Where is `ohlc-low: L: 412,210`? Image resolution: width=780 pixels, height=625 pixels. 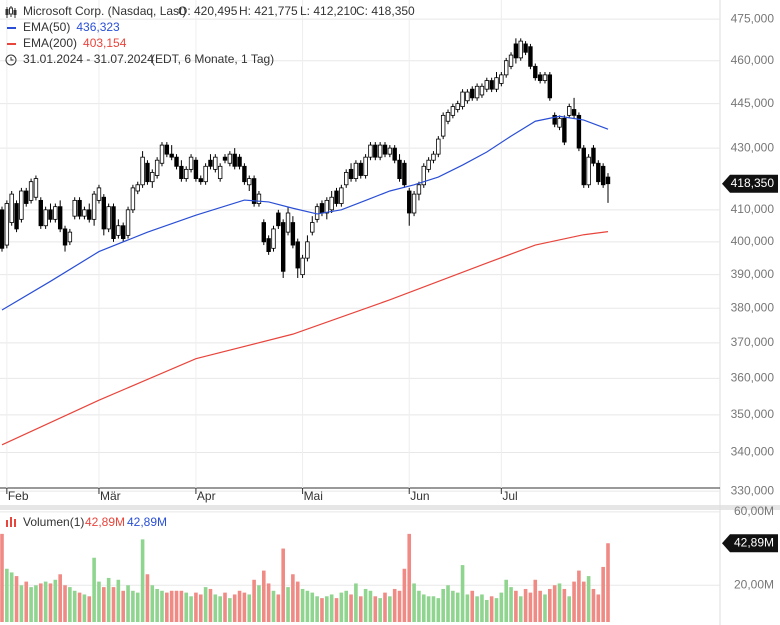
ohlc-low: L: 412,210 is located at coordinates (328, 11).